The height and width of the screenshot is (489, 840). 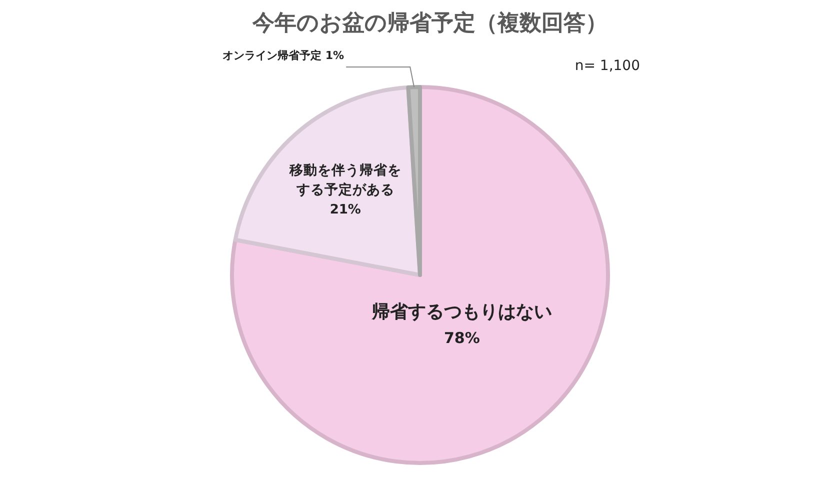 I want to click on data-label: 移動を伴う帰省をする予定がある 21%, so click(x=345, y=190).